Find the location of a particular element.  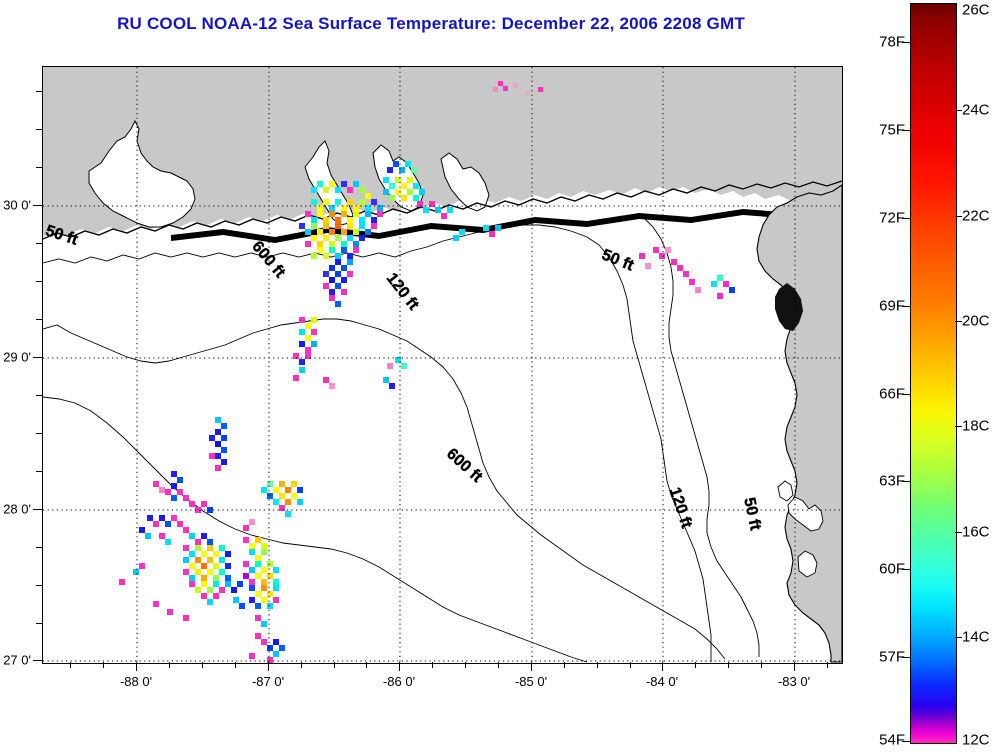

barrier-islands is located at coordinates (506, 225).